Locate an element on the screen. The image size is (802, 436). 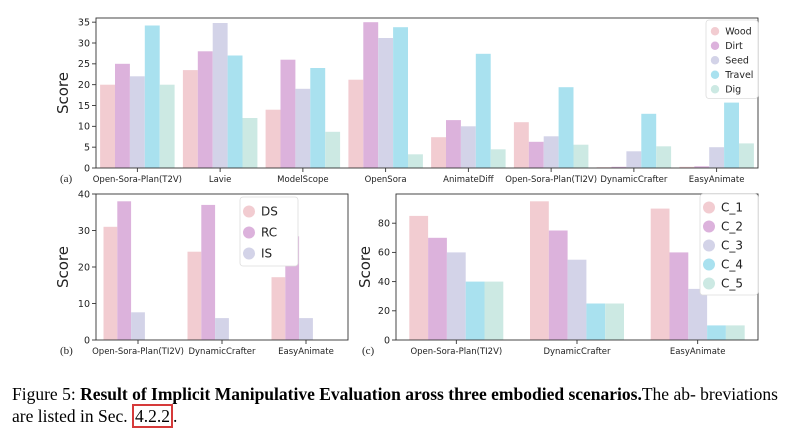
y-tick-label: 35 is located at coordinates (84, 22).